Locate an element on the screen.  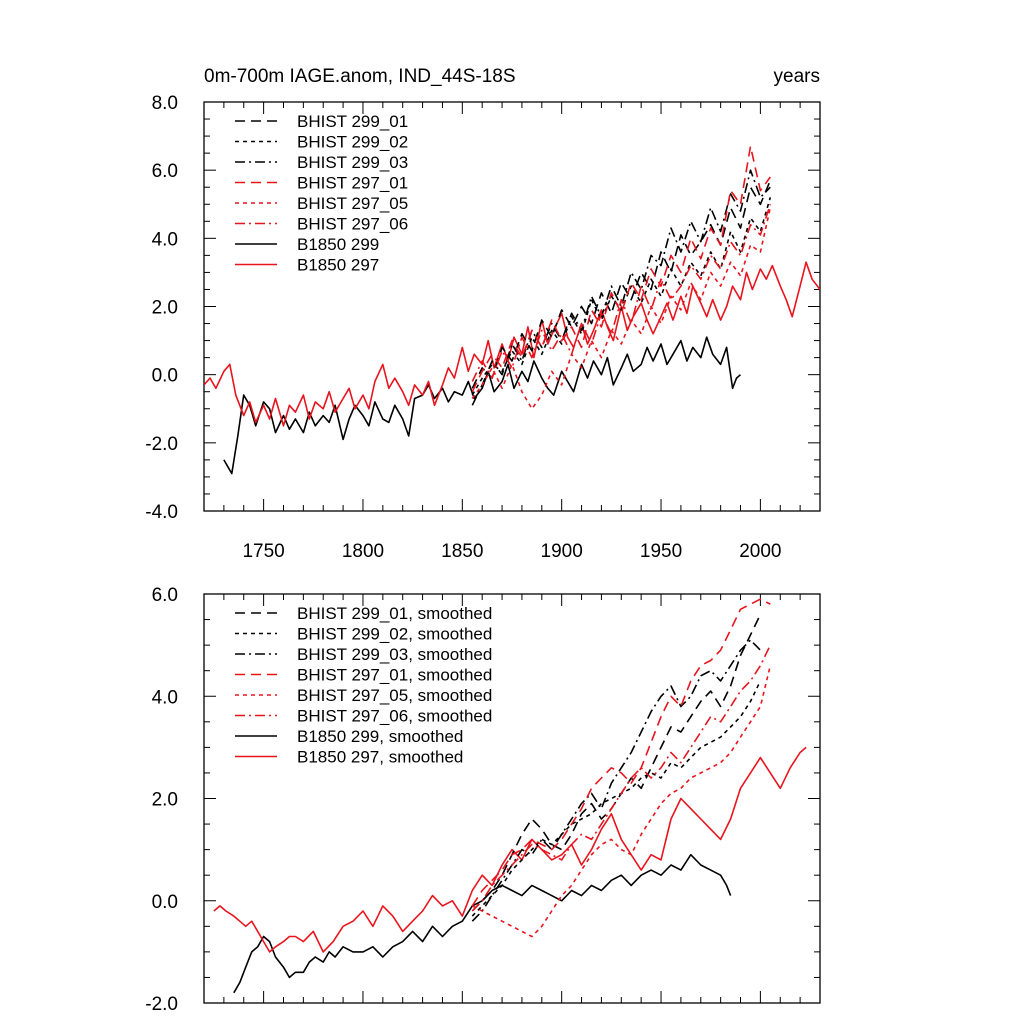
legend-label: BHIST 297_06 is located at coordinates (352, 224).